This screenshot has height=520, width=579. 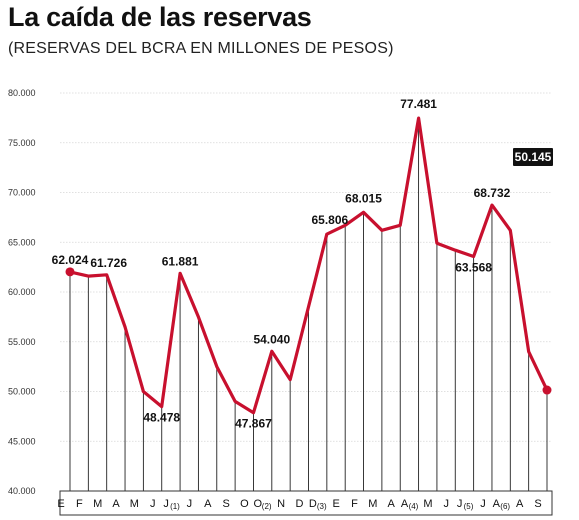 What do you see at coordinates (363, 198) in the screenshot?
I see `data-label: 68.015` at bounding box center [363, 198].